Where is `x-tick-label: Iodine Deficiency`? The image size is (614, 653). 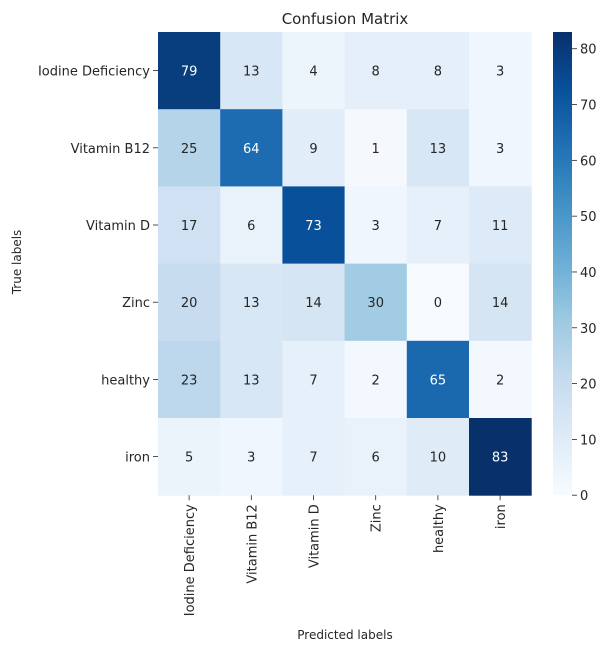
x-tick-label: Iodine Deficiency is located at coordinates (190, 560).